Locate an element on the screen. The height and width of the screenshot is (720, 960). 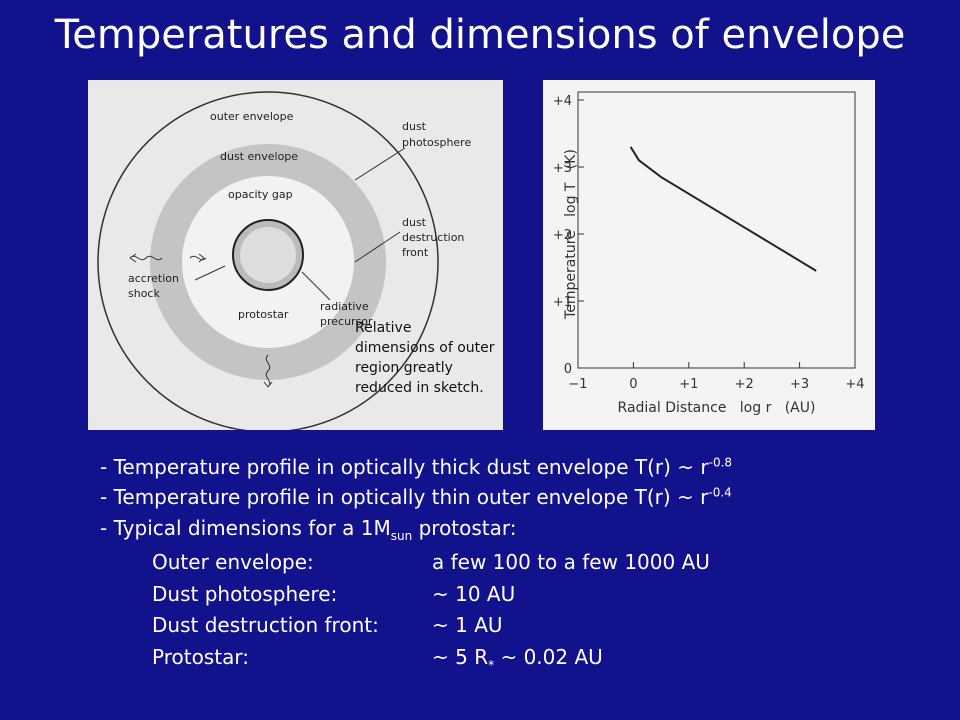
sketch-label: shock is located at coordinates (144, 293).